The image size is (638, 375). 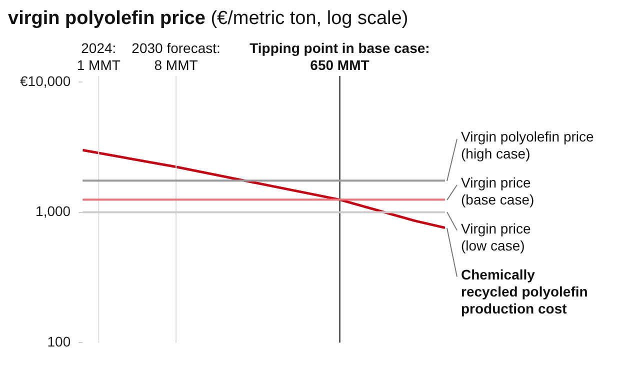 What do you see at coordinates (524, 291) in the screenshot?
I see `text: Chemically recycled polyolefin production cost` at bounding box center [524, 291].